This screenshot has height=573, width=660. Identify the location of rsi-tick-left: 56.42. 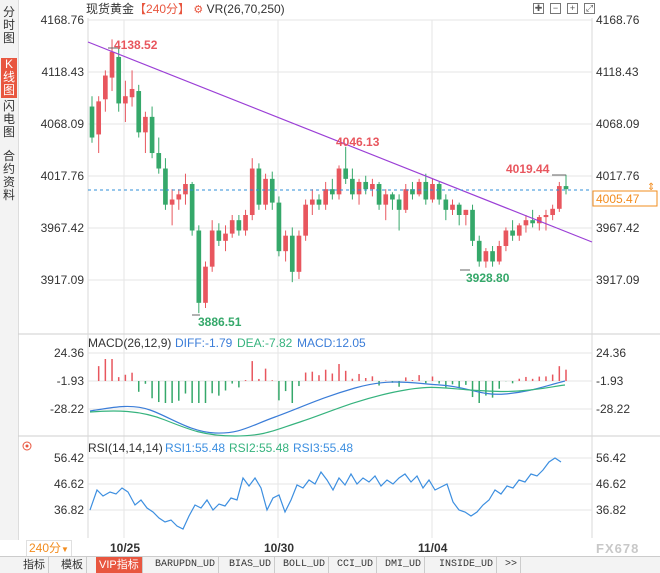
(69, 458).